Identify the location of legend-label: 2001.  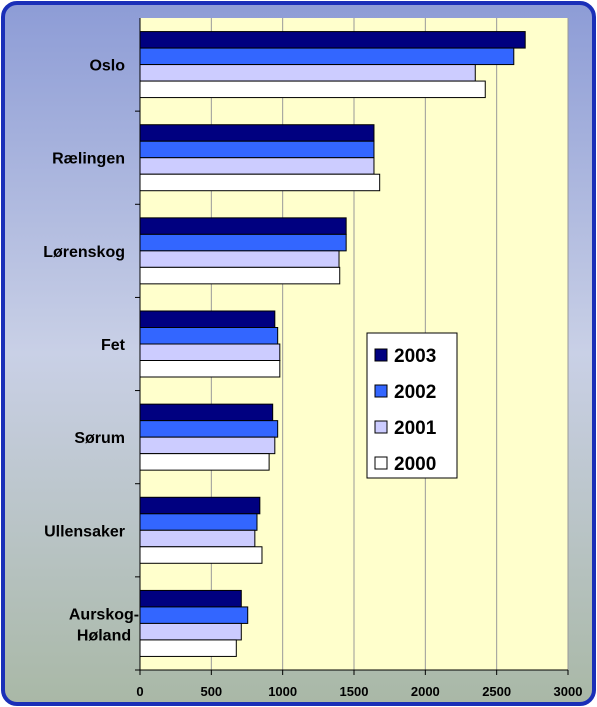
(415, 428).